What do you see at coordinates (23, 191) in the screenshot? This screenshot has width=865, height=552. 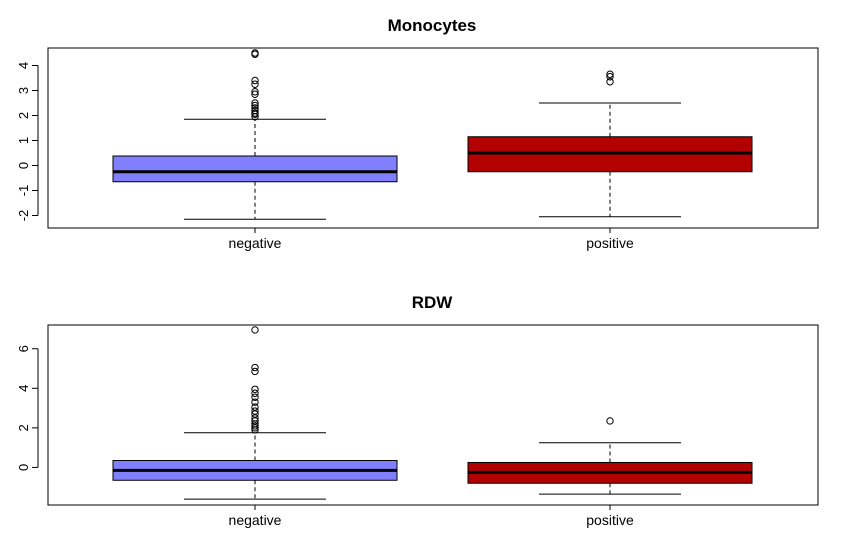 I see `y-tick-label: -1` at bounding box center [23, 191].